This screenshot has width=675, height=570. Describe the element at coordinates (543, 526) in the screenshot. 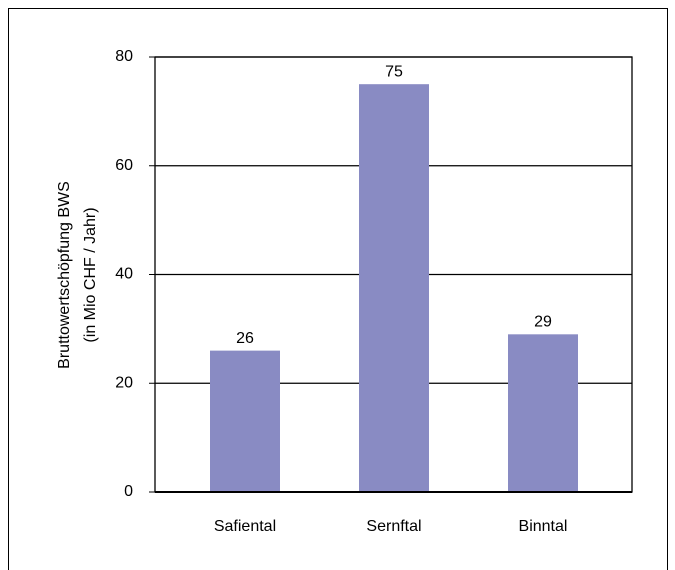

I see `x-tick-label: Binntal` at that location.